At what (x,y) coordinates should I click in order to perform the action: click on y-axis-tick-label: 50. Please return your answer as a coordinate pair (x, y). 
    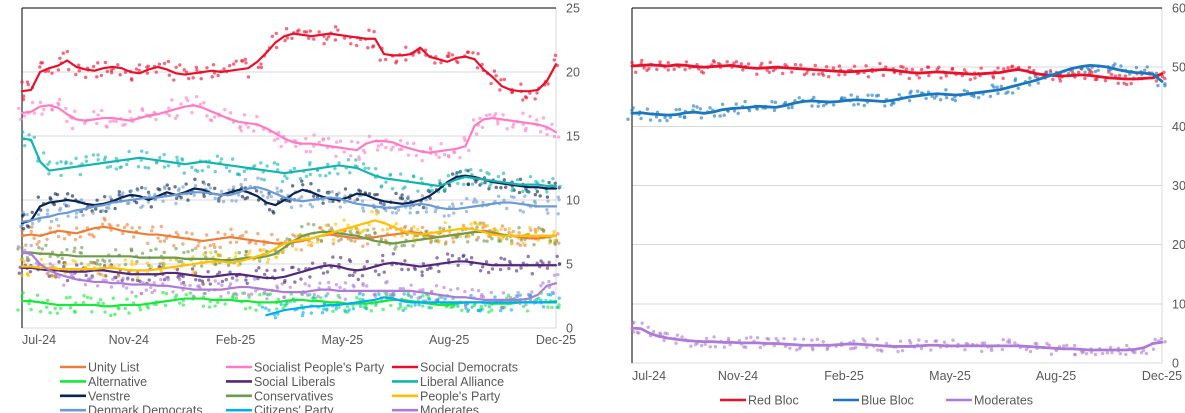
    Looking at the image, I should click on (1178, 68).